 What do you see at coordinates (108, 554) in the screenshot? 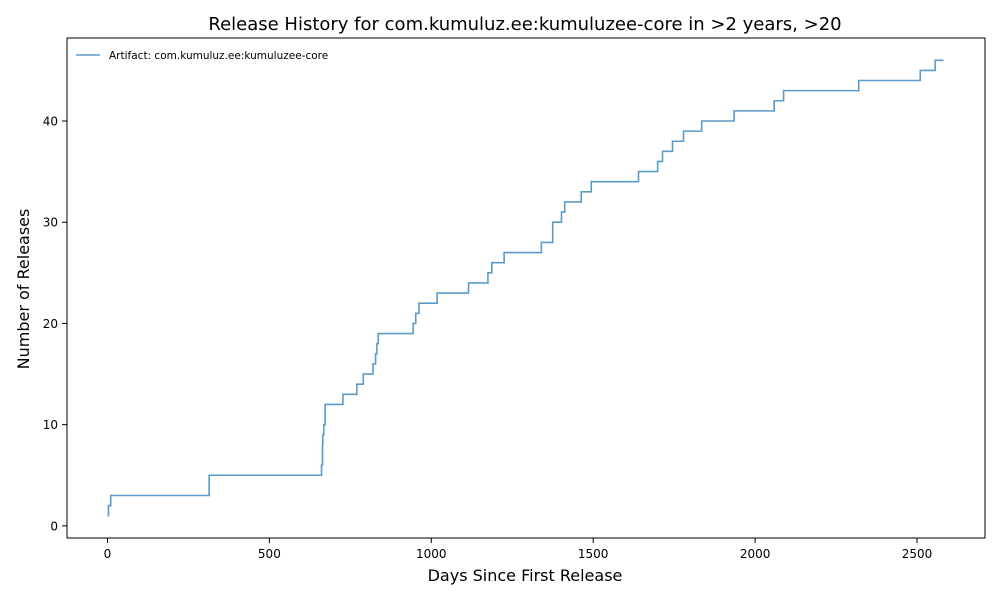
I see `x-tick-label: 0` at bounding box center [108, 554].